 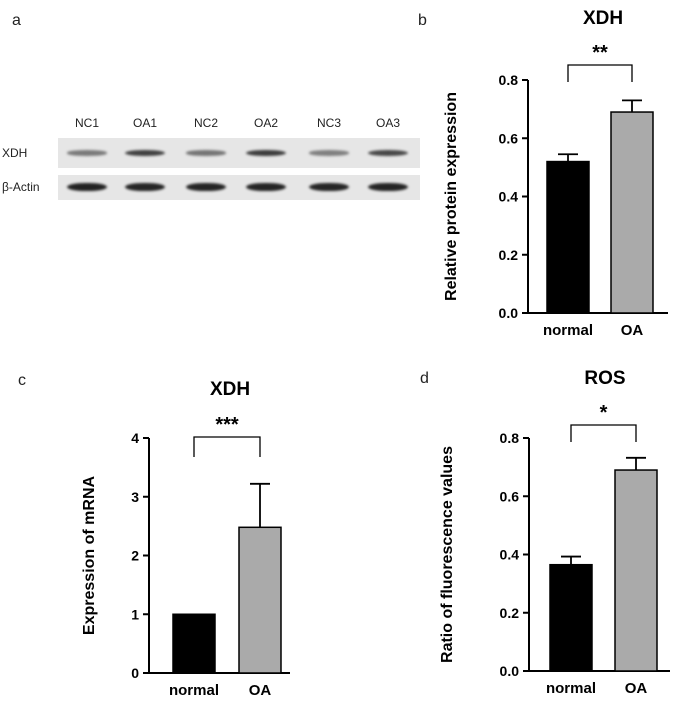 What do you see at coordinates (447, 554) in the screenshot?
I see `y-axis-label: Ratio of fluorescence values` at bounding box center [447, 554].